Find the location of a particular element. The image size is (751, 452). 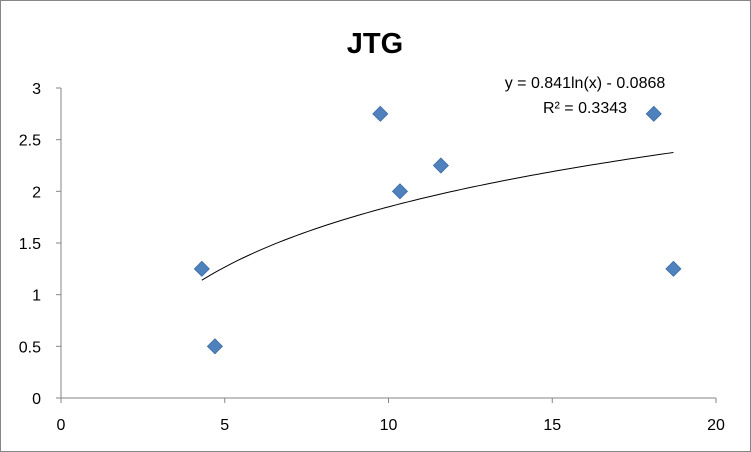

x-tick-label: 20 is located at coordinates (716, 425).